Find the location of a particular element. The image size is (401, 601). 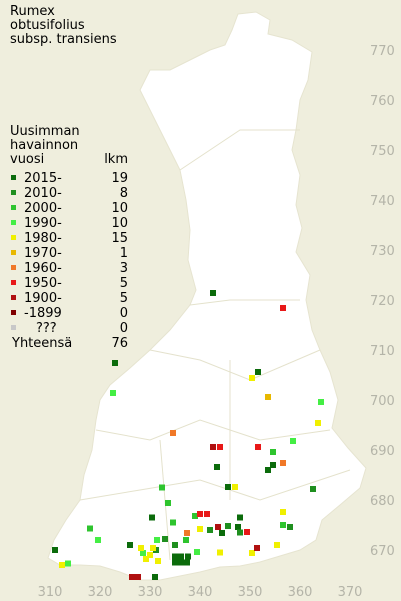

legend-count: 1 is located at coordinates (124, 253).